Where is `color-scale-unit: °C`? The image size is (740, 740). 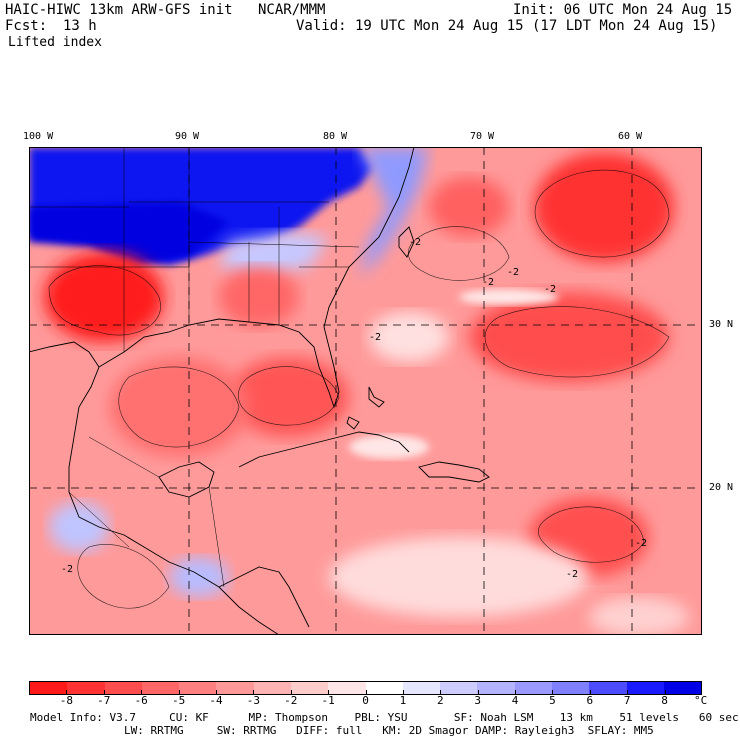 color-scale-unit: °C is located at coordinates (701, 700).